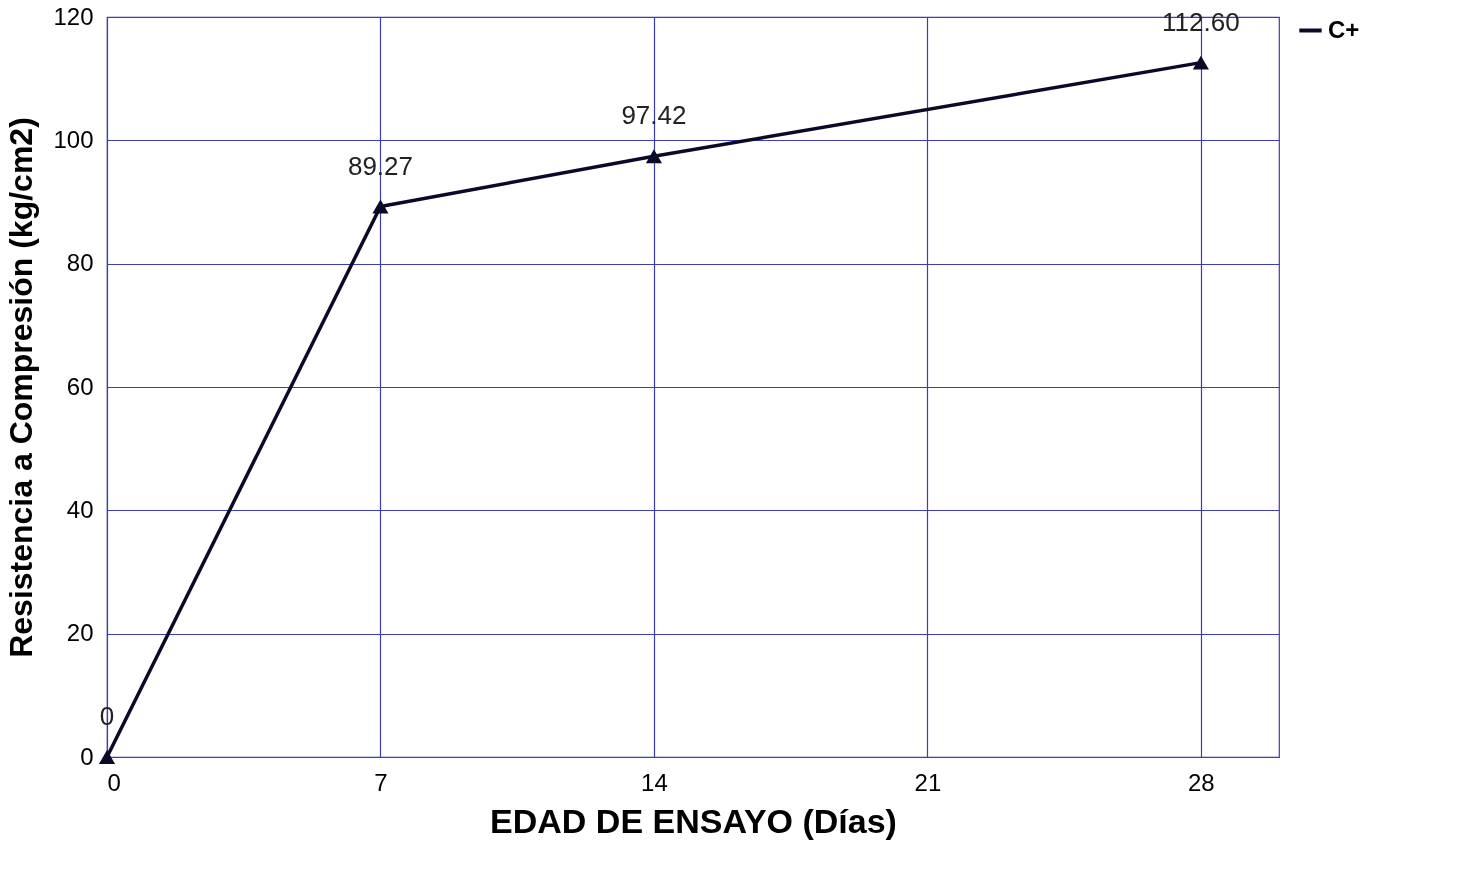 Image resolution: width=1459 pixels, height=875 pixels. Describe the element at coordinates (80, 633) in the screenshot. I see `y-tick-label: 20` at that location.